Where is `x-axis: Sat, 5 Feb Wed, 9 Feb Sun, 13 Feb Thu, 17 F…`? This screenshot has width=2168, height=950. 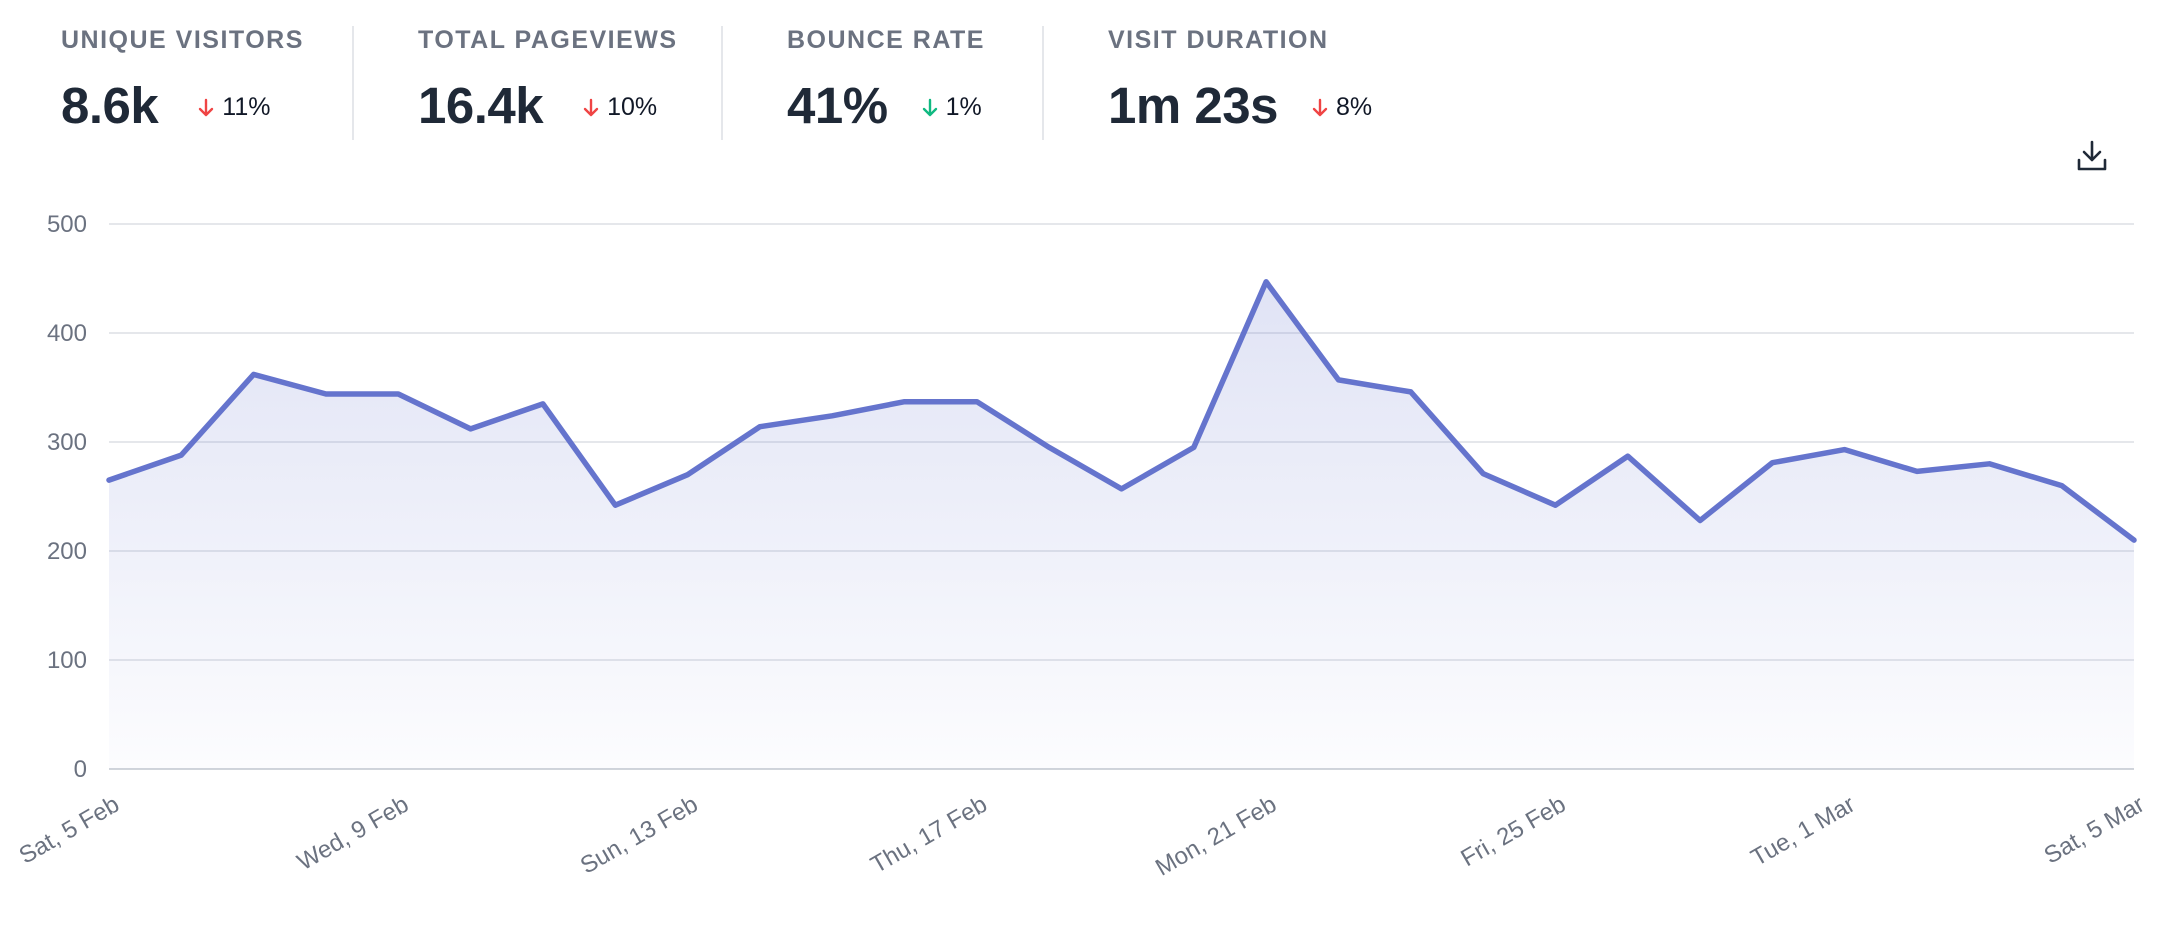 x-axis: Sat, 5 Feb Wed, 9 Feb Sun, 13 Feb Thu, 17 F… is located at coordinates (1082, 836).